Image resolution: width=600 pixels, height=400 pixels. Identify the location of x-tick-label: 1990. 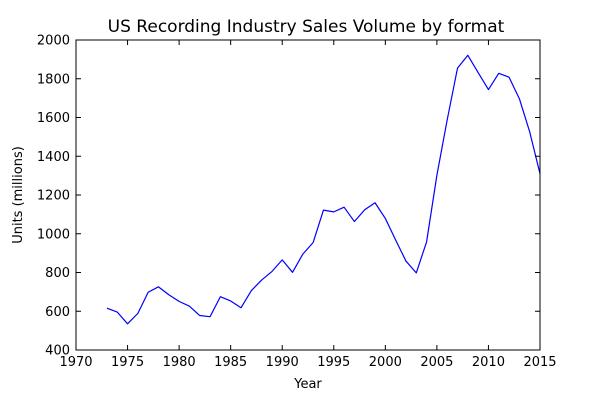
(282, 362).